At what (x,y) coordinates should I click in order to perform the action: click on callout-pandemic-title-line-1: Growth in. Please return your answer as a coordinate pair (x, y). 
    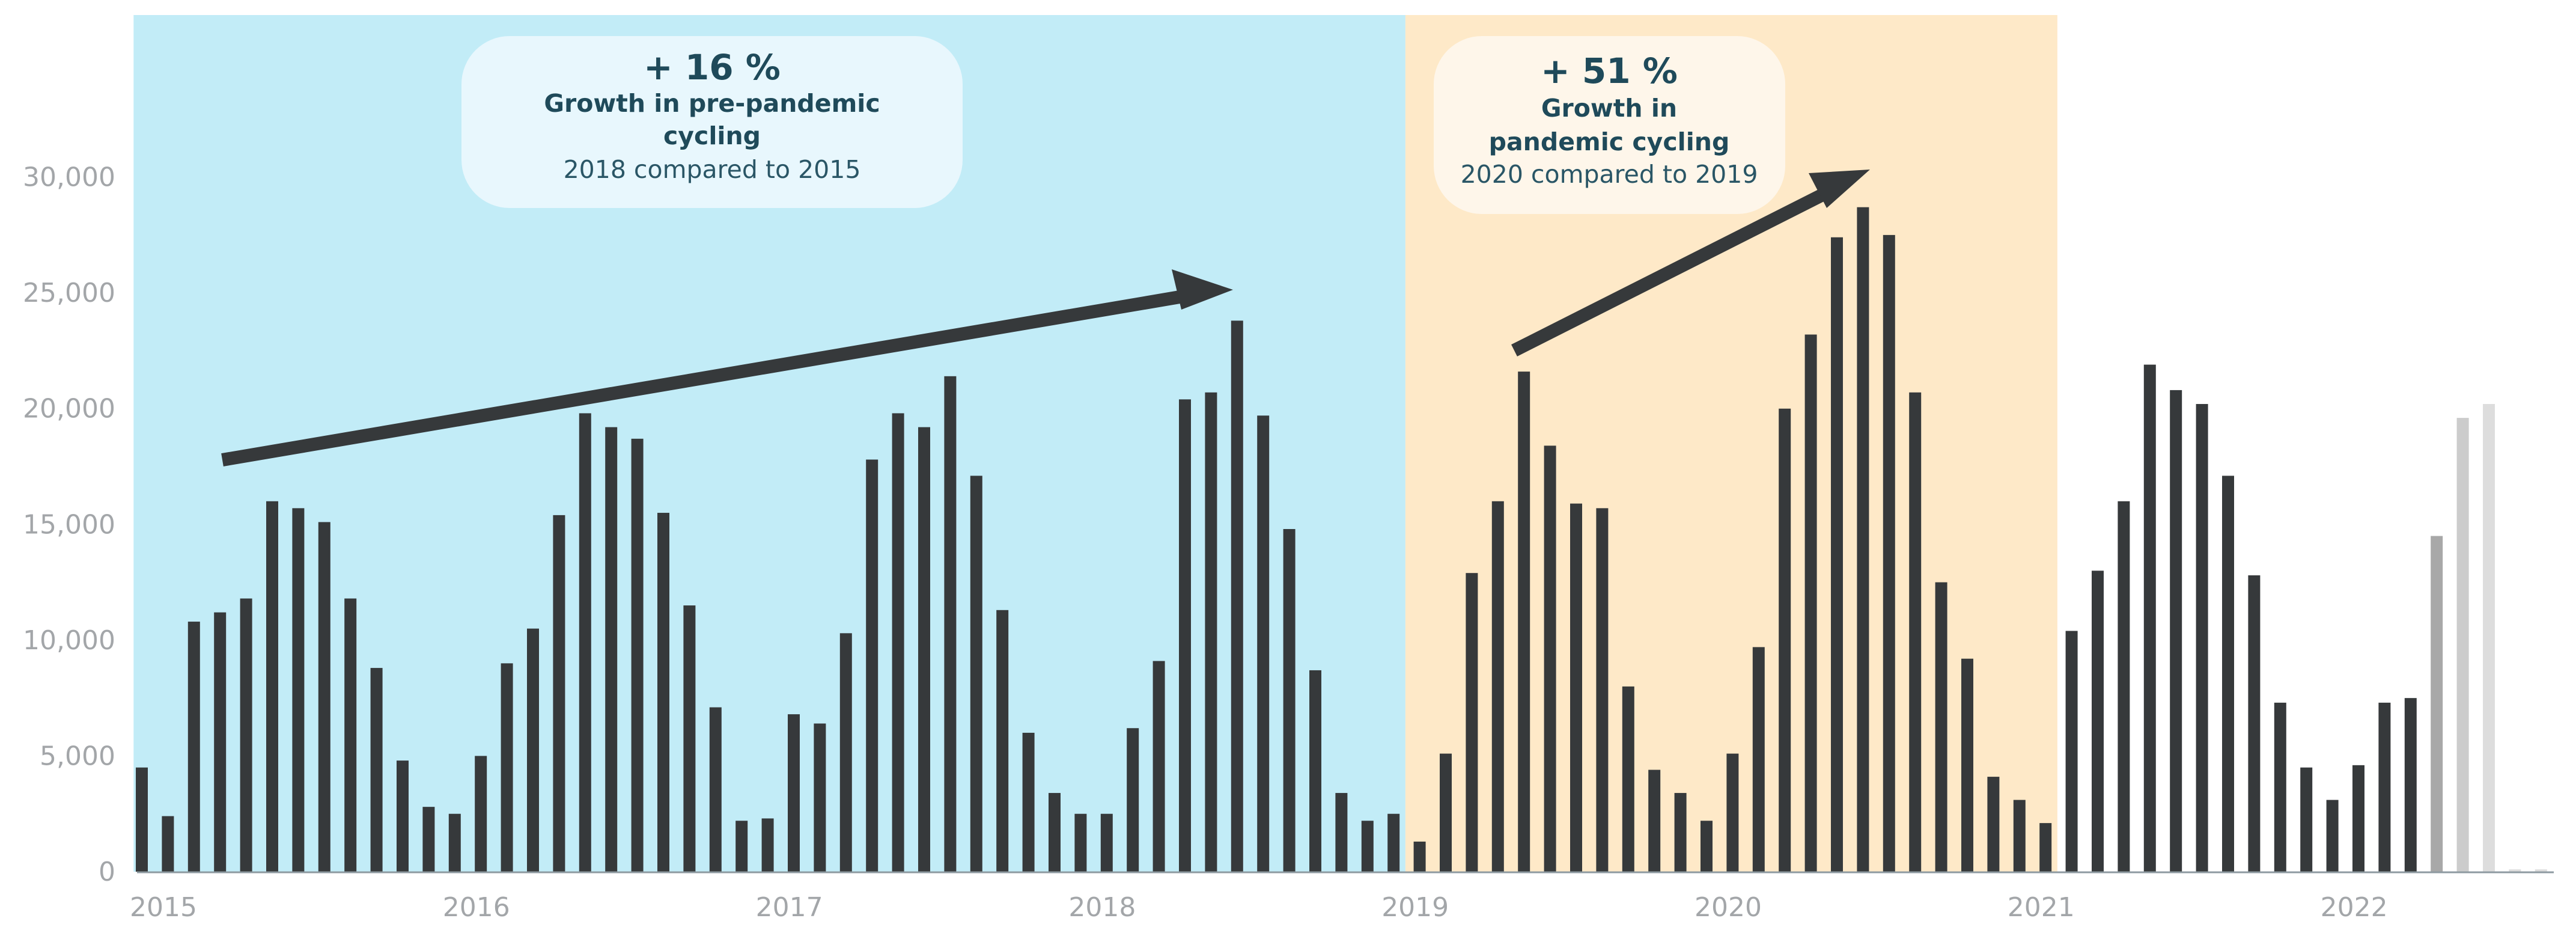
    Looking at the image, I should click on (1609, 108).